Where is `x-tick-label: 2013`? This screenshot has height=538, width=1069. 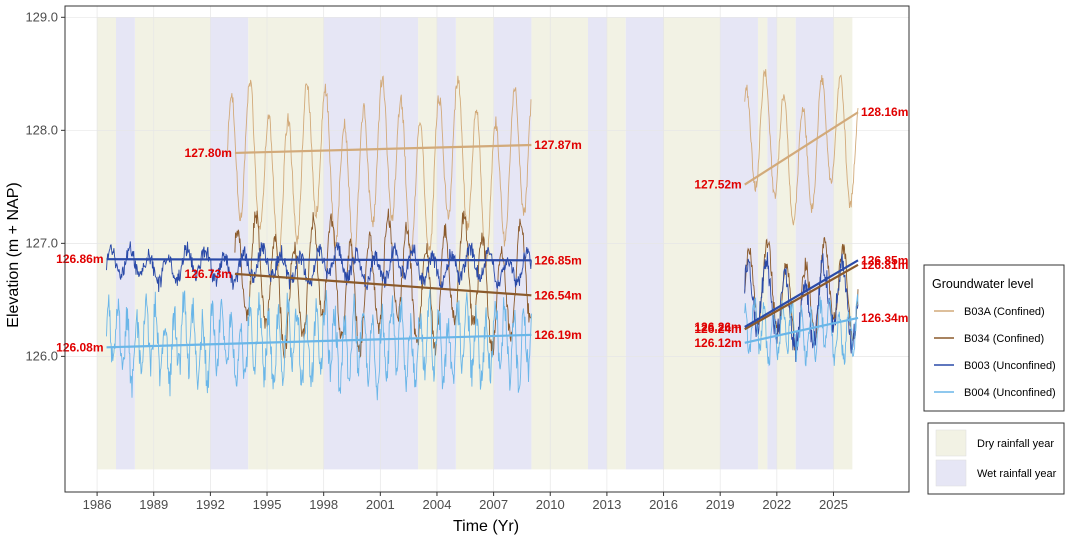 x-tick-label: 2013 is located at coordinates (606, 504).